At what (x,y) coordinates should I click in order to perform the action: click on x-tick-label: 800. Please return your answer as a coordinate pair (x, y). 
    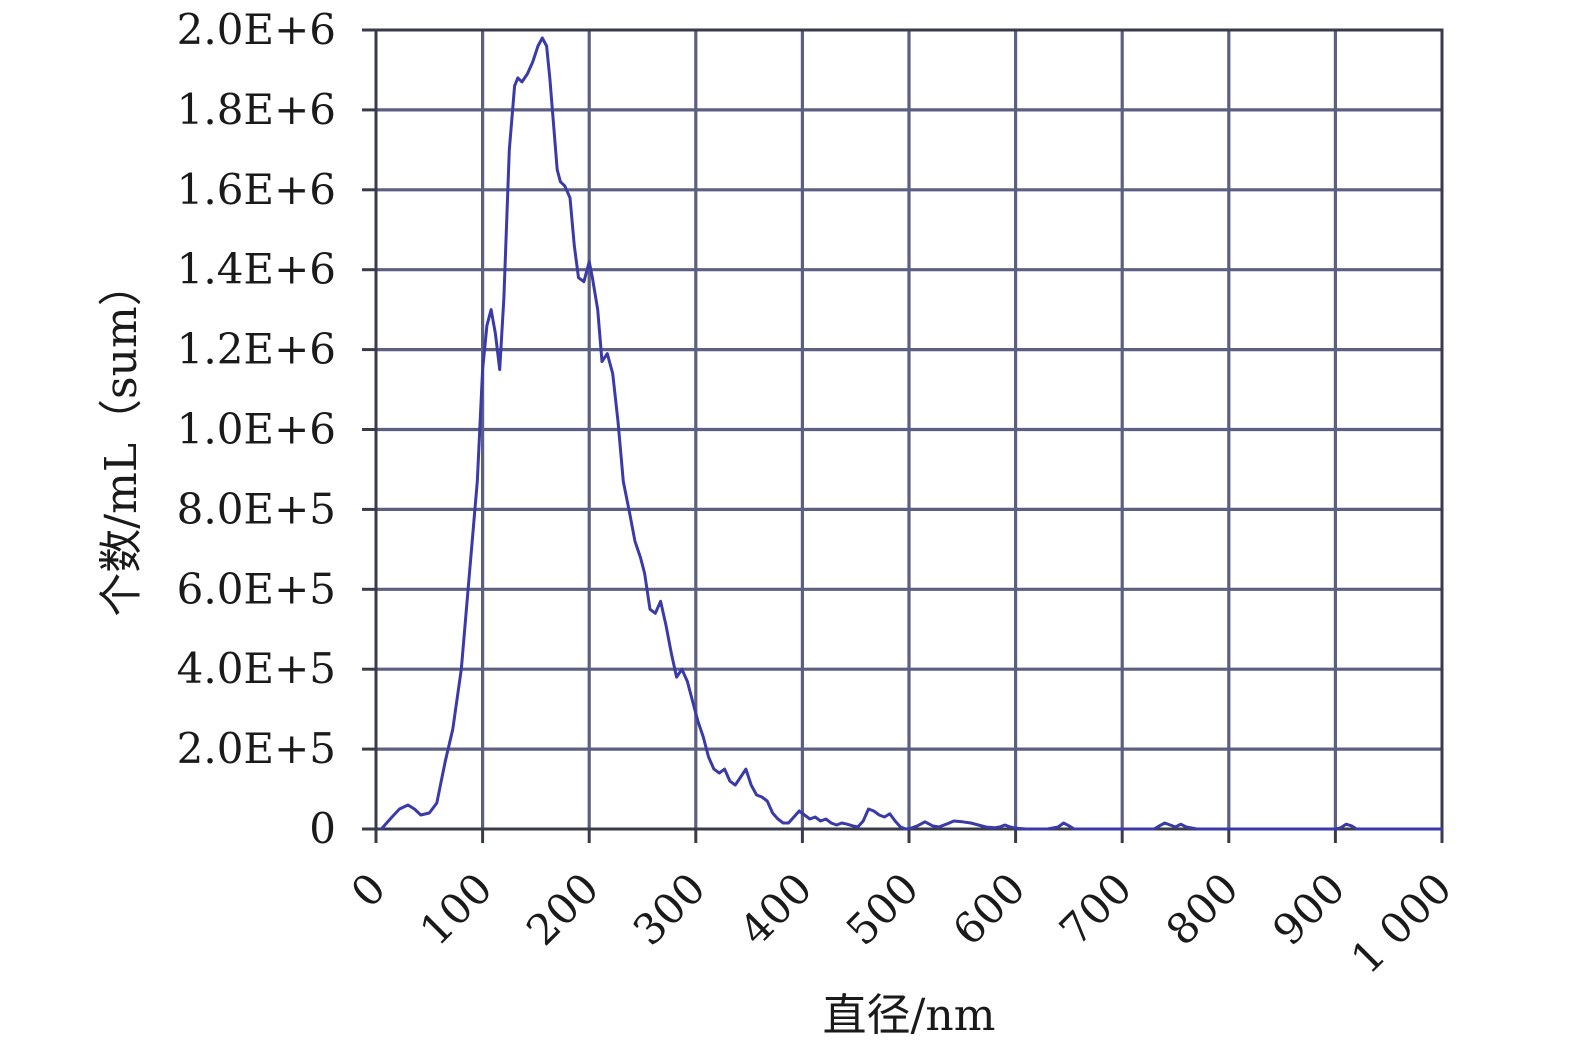
    Looking at the image, I should click on (1202, 908).